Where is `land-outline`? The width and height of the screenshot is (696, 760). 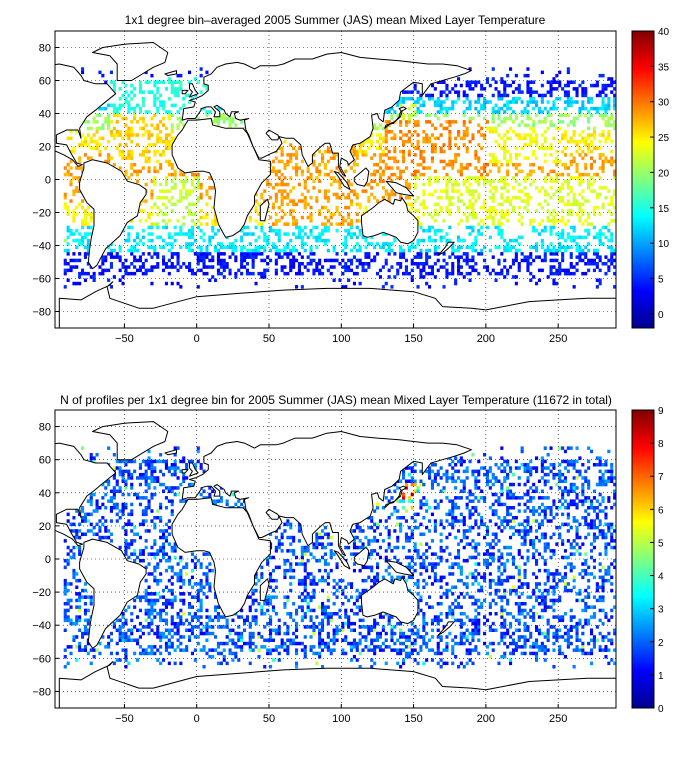 land-outline is located at coordinates (337, 304).